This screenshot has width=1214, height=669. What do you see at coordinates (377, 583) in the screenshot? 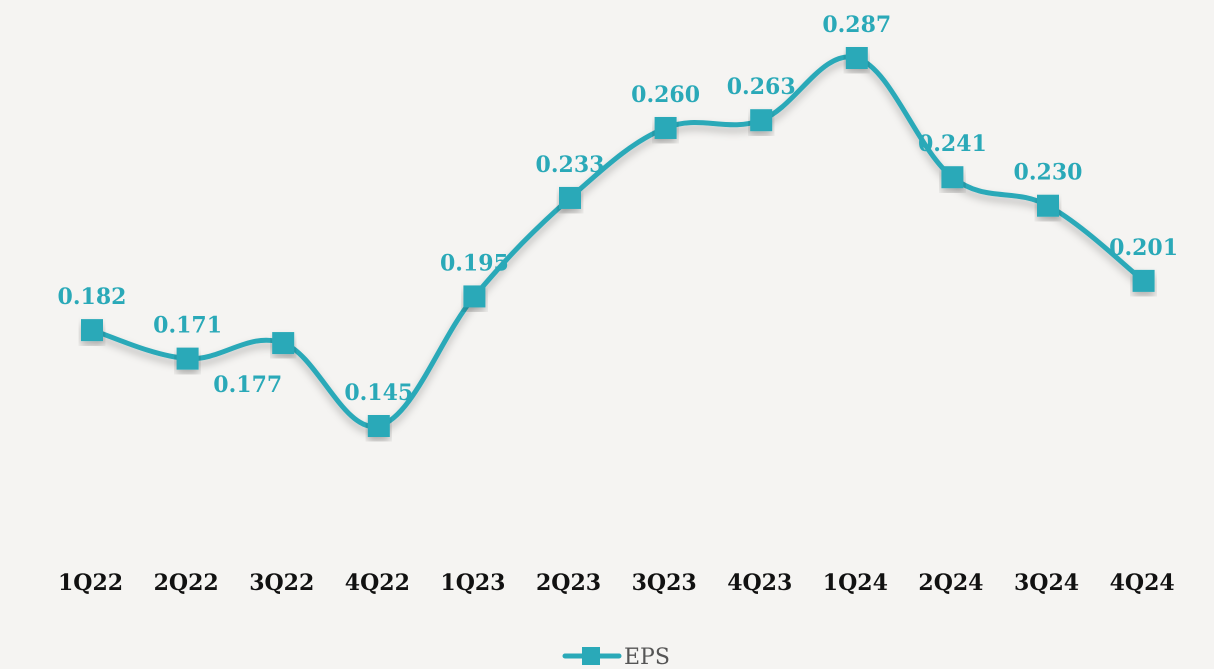
I see `x-tick-label-4q22: 4Q22` at bounding box center [377, 583].